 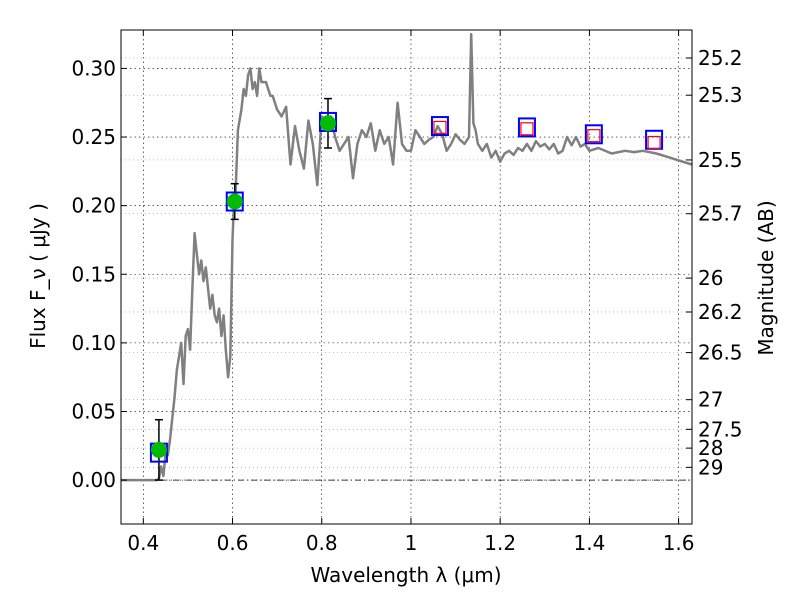 I want to click on magnitude-tick-label: 25.2, so click(x=720, y=58).